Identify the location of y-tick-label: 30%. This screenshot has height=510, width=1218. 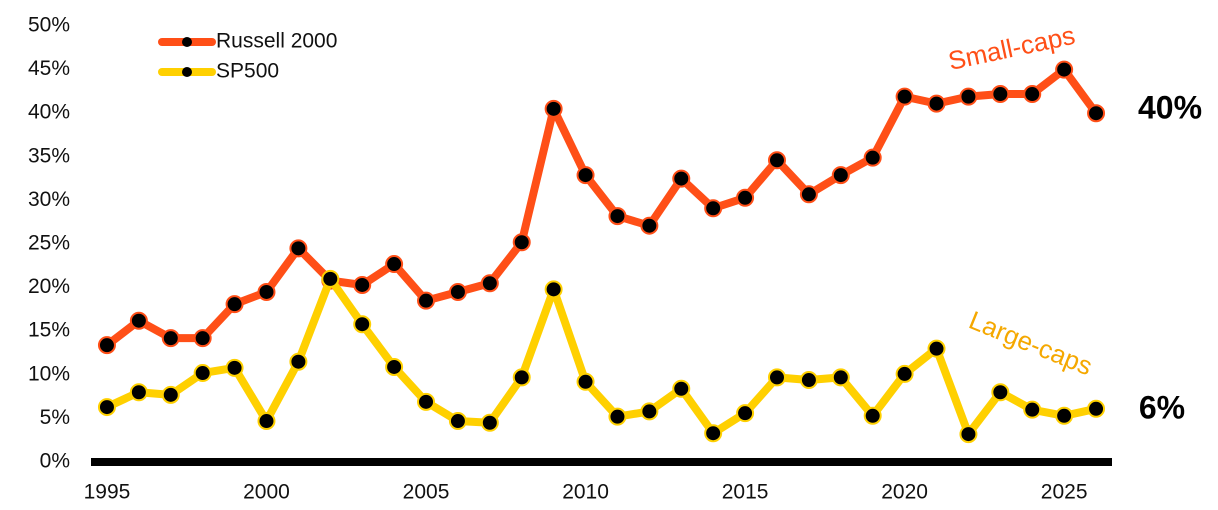
(49, 199).